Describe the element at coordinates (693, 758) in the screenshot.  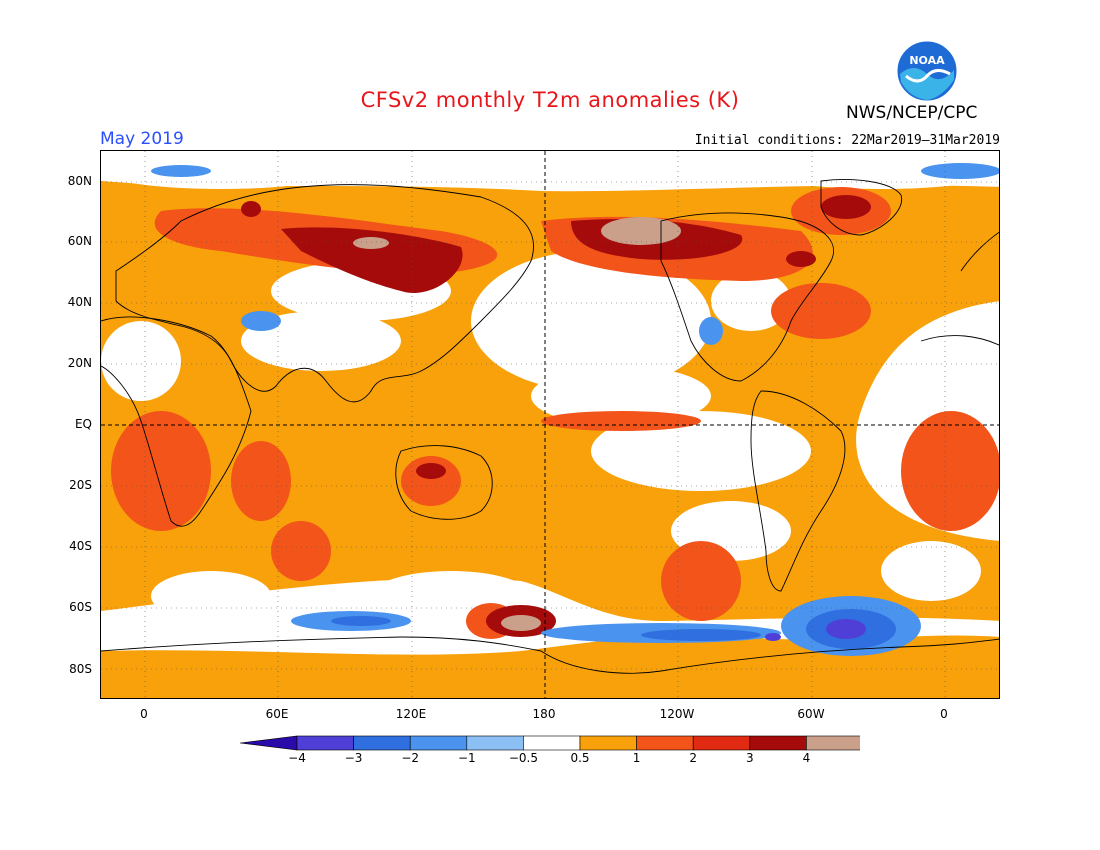
I see `colorbar-tick-label: 2` at that location.